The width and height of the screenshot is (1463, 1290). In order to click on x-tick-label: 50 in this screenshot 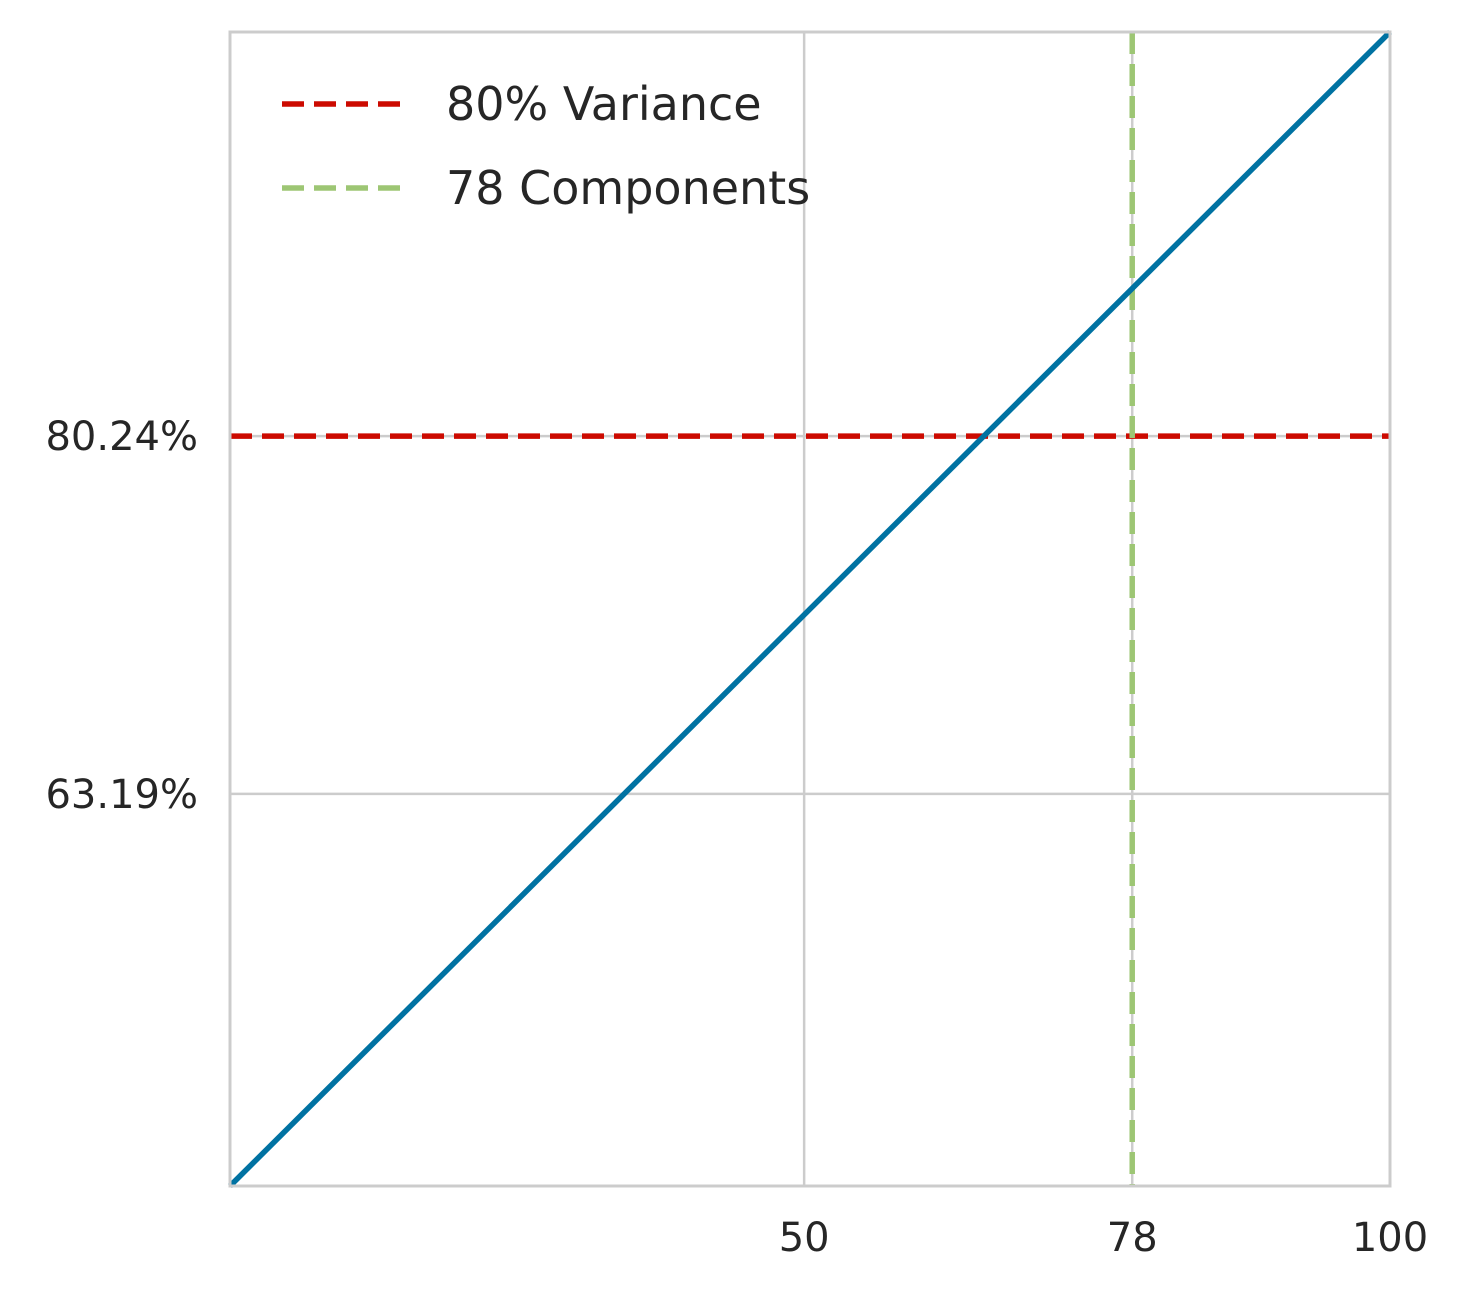, I will do `click(804, 1238)`.